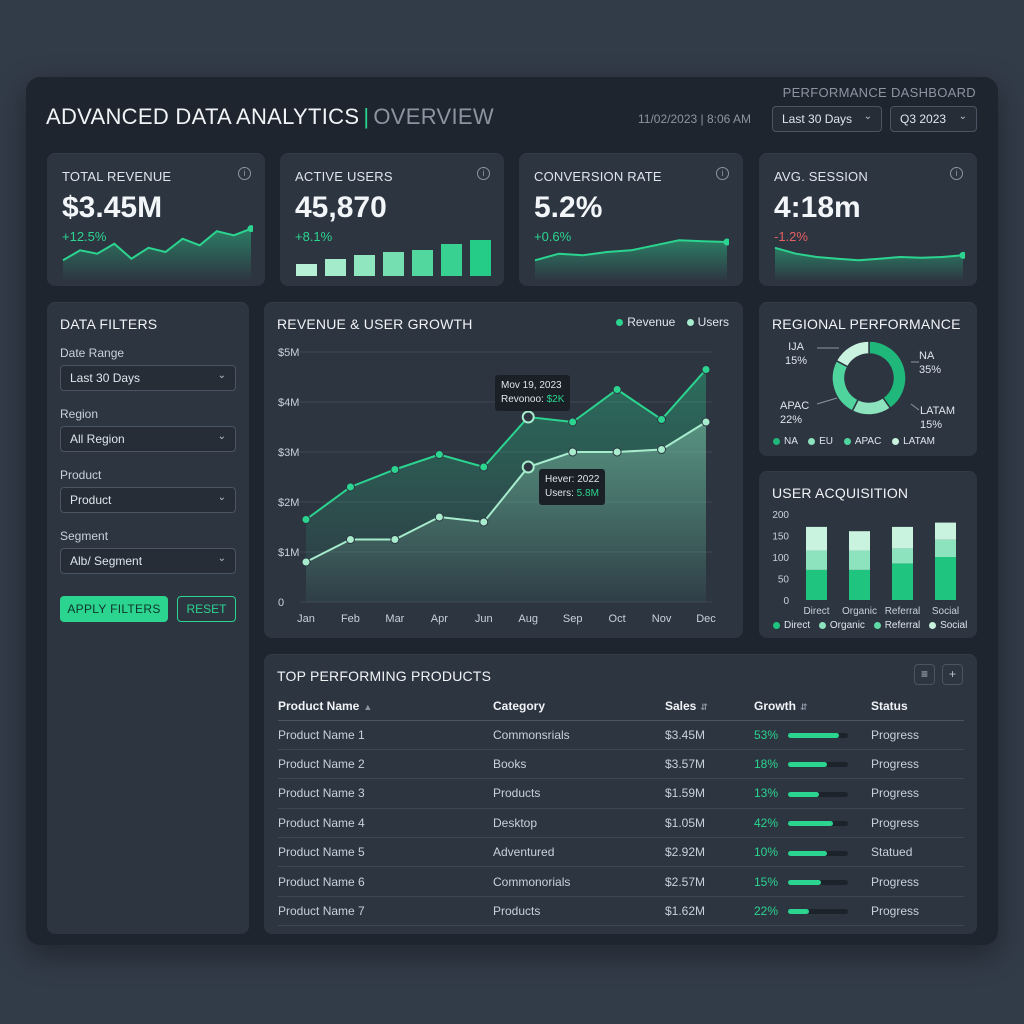 This screenshot has height=1024, width=1024. I want to click on growth-bar-track, so click(818, 853).